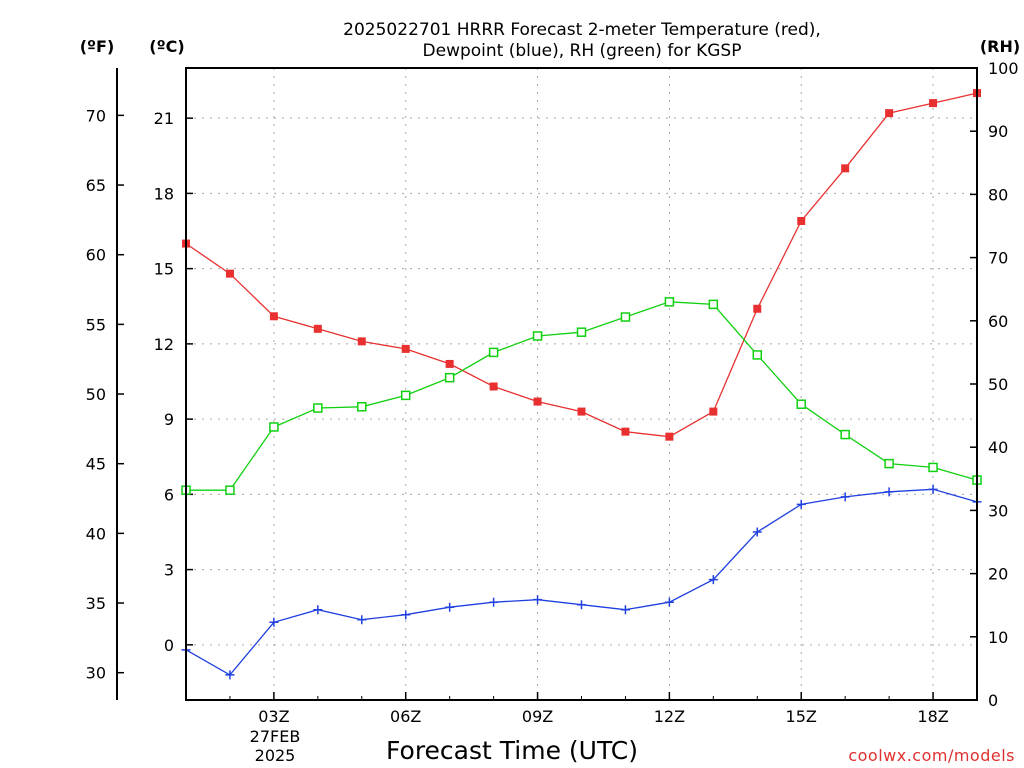  What do you see at coordinates (998, 447) in the screenshot?
I see `rh-tick-label: 40` at bounding box center [998, 447].